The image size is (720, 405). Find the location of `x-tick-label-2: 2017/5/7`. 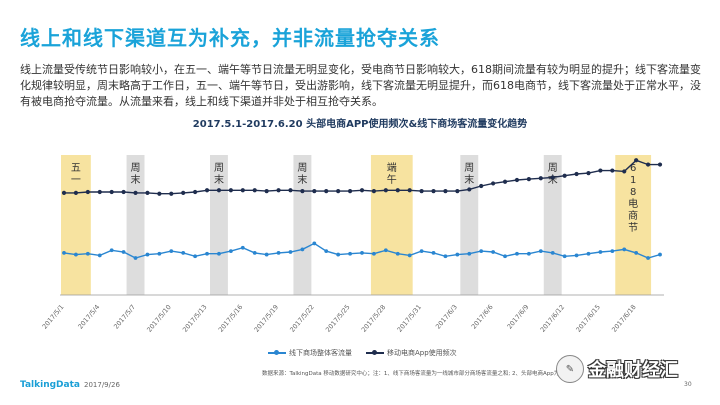

x-tick-label-2: 2017/5/7 is located at coordinates (124, 317).